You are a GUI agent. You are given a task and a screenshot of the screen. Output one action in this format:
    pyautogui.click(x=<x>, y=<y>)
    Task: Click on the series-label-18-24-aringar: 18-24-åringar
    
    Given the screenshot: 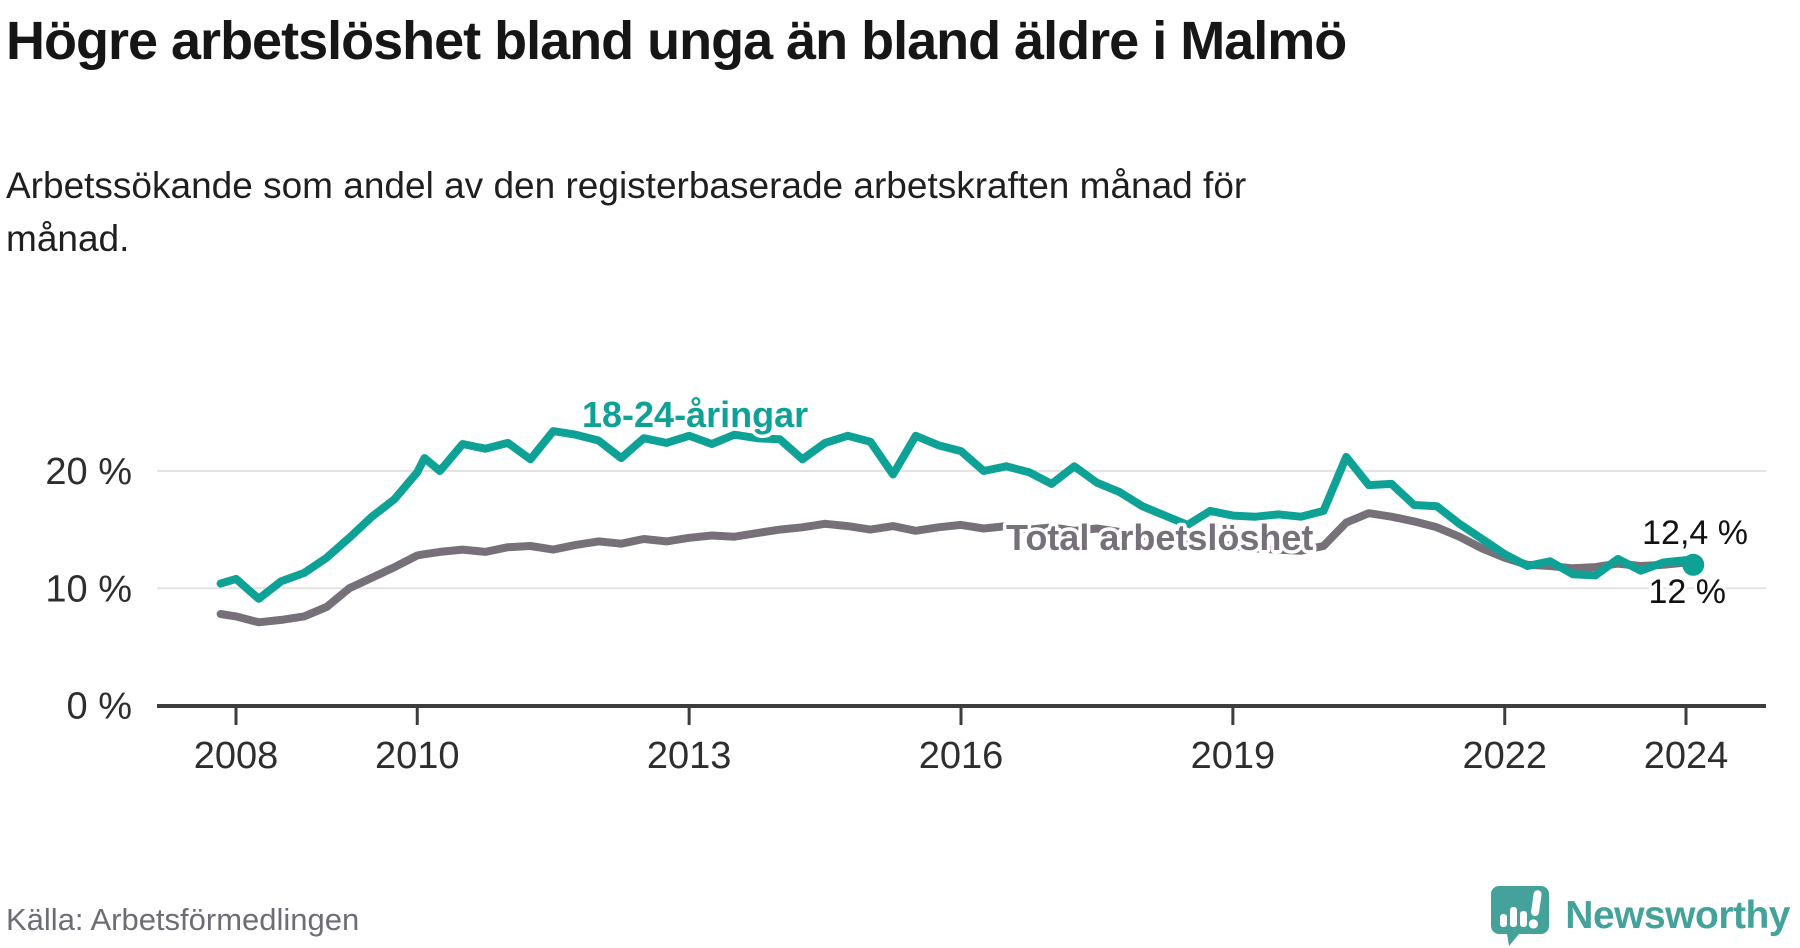 What is the action you would take?
    pyautogui.click(x=695, y=414)
    